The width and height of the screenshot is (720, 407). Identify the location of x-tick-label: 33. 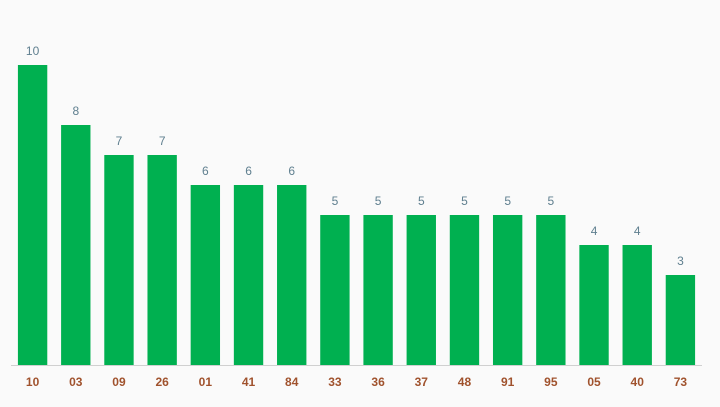
(335, 382).